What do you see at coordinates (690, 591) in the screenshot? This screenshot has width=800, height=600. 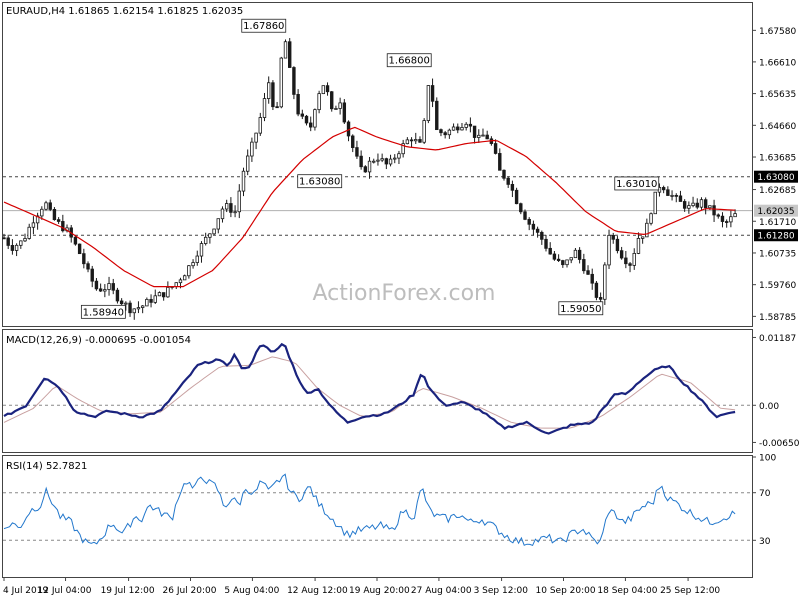 I see `time-tick-label: 25 Sep 12:00` at bounding box center [690, 591].